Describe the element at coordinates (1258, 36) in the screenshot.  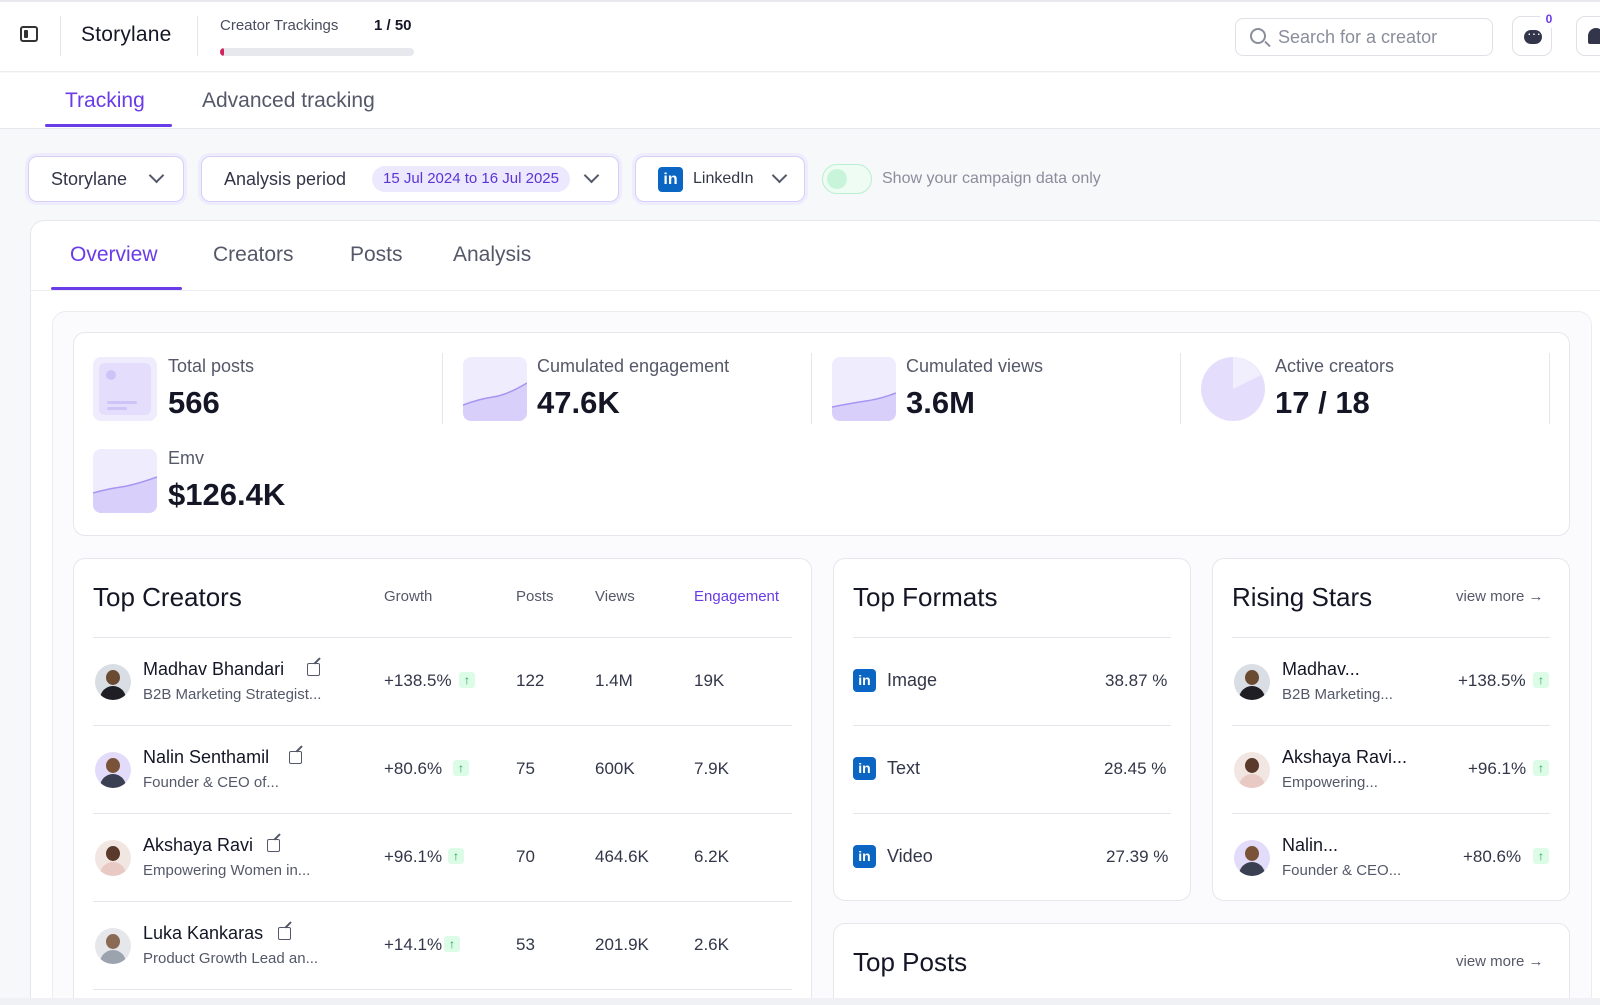
I see `search-icon` at that location.